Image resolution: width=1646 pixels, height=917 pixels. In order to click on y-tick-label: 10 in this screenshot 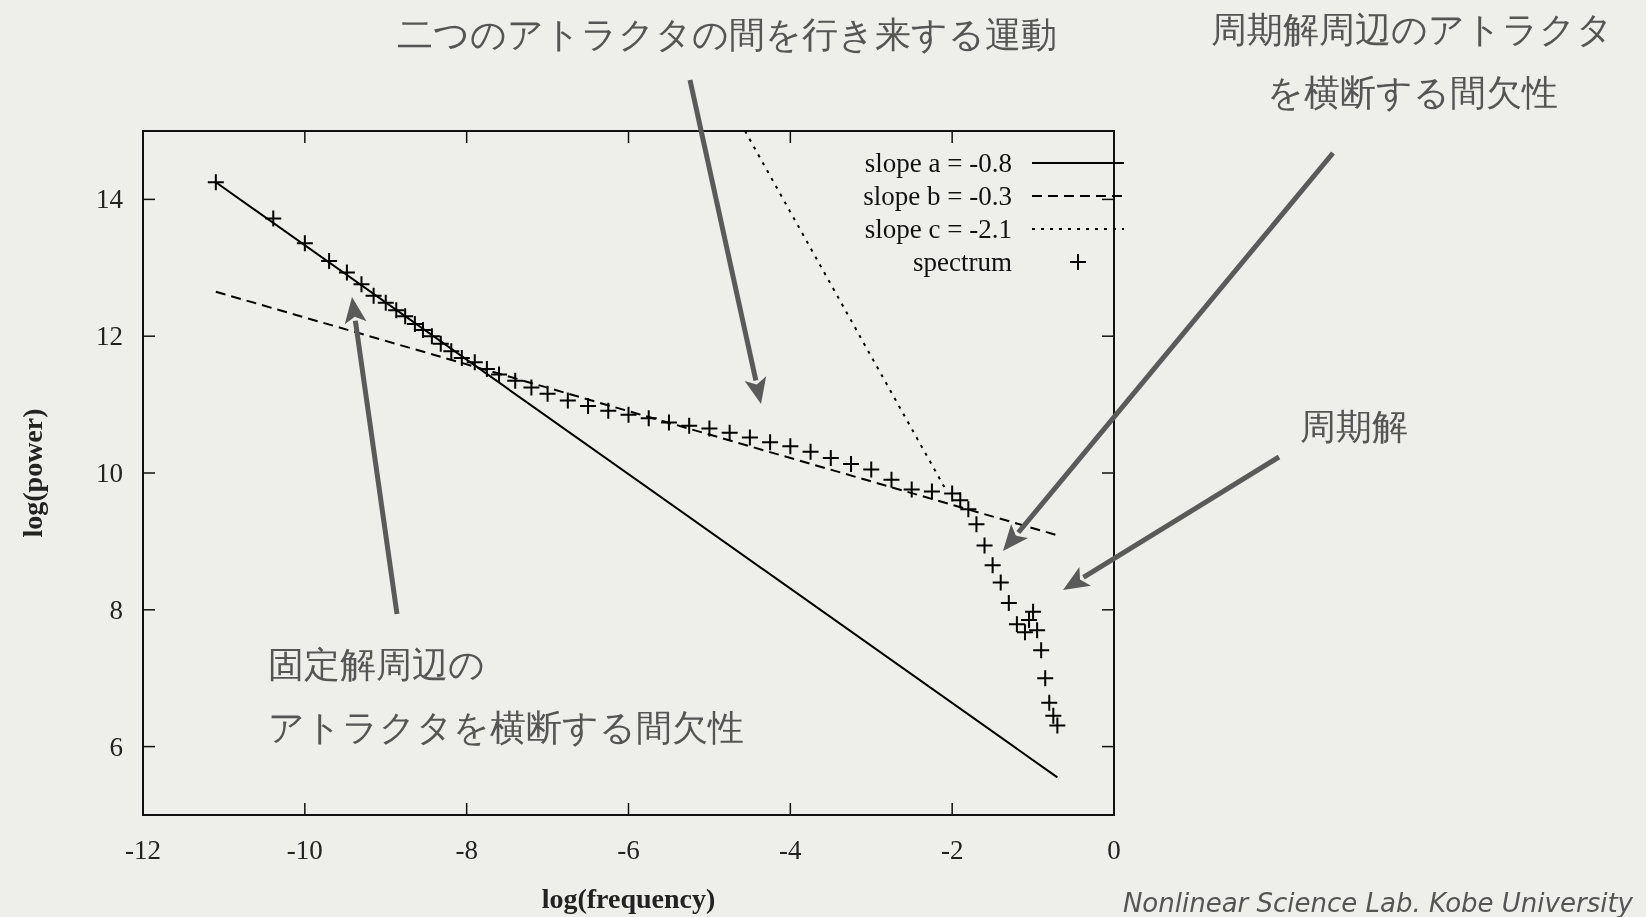, I will do `click(109, 473)`.